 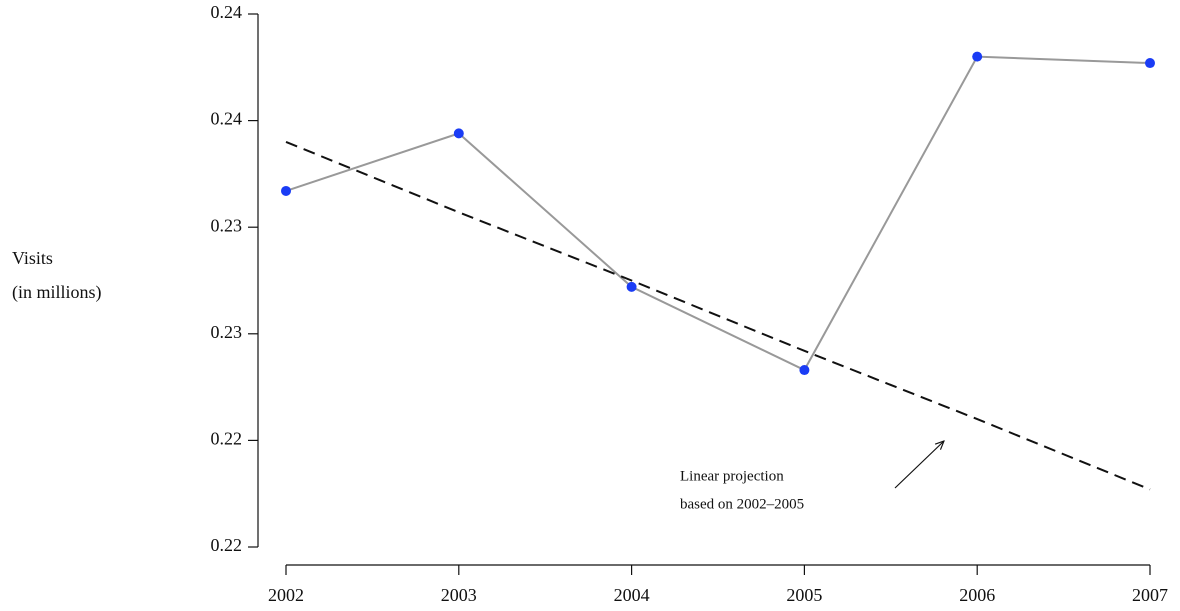 What do you see at coordinates (459, 595) in the screenshot?
I see `x-tick-label: 2003` at bounding box center [459, 595].